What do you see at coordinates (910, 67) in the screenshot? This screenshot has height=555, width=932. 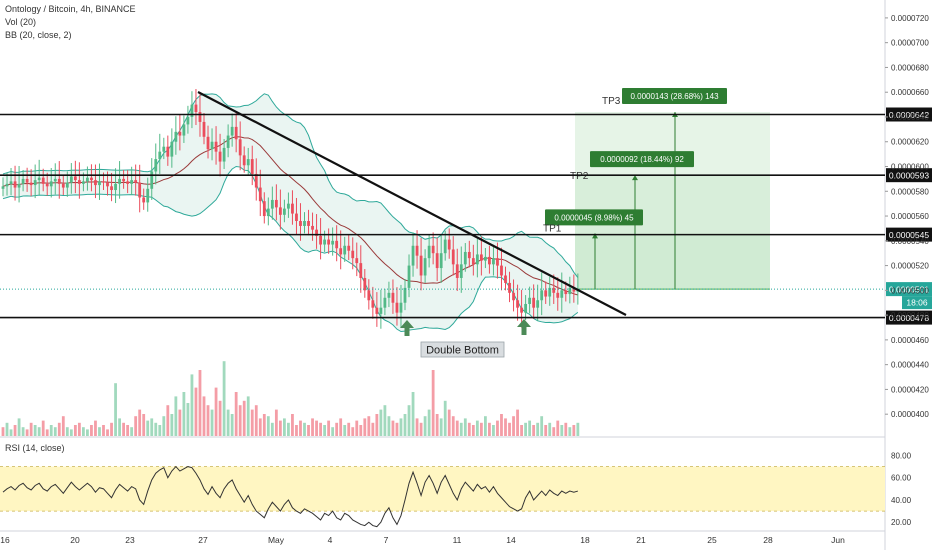 I see `price-tick-3: 0.0000680` at bounding box center [910, 67].